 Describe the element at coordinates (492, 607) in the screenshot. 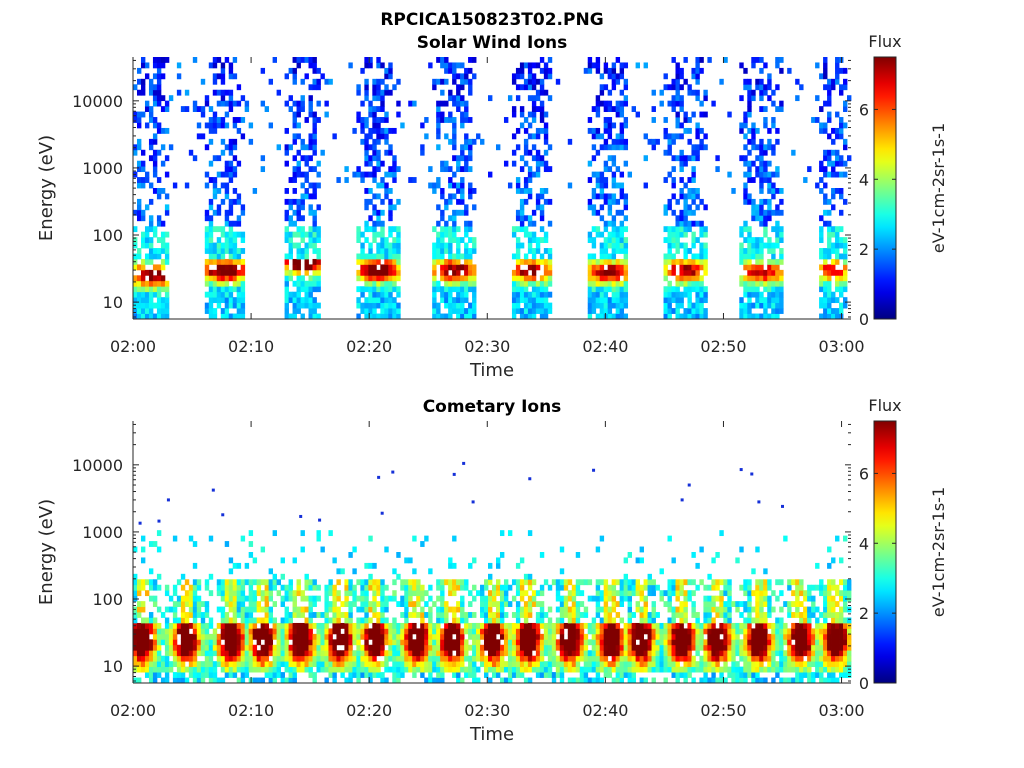

I see `heatmap-cells` at that location.